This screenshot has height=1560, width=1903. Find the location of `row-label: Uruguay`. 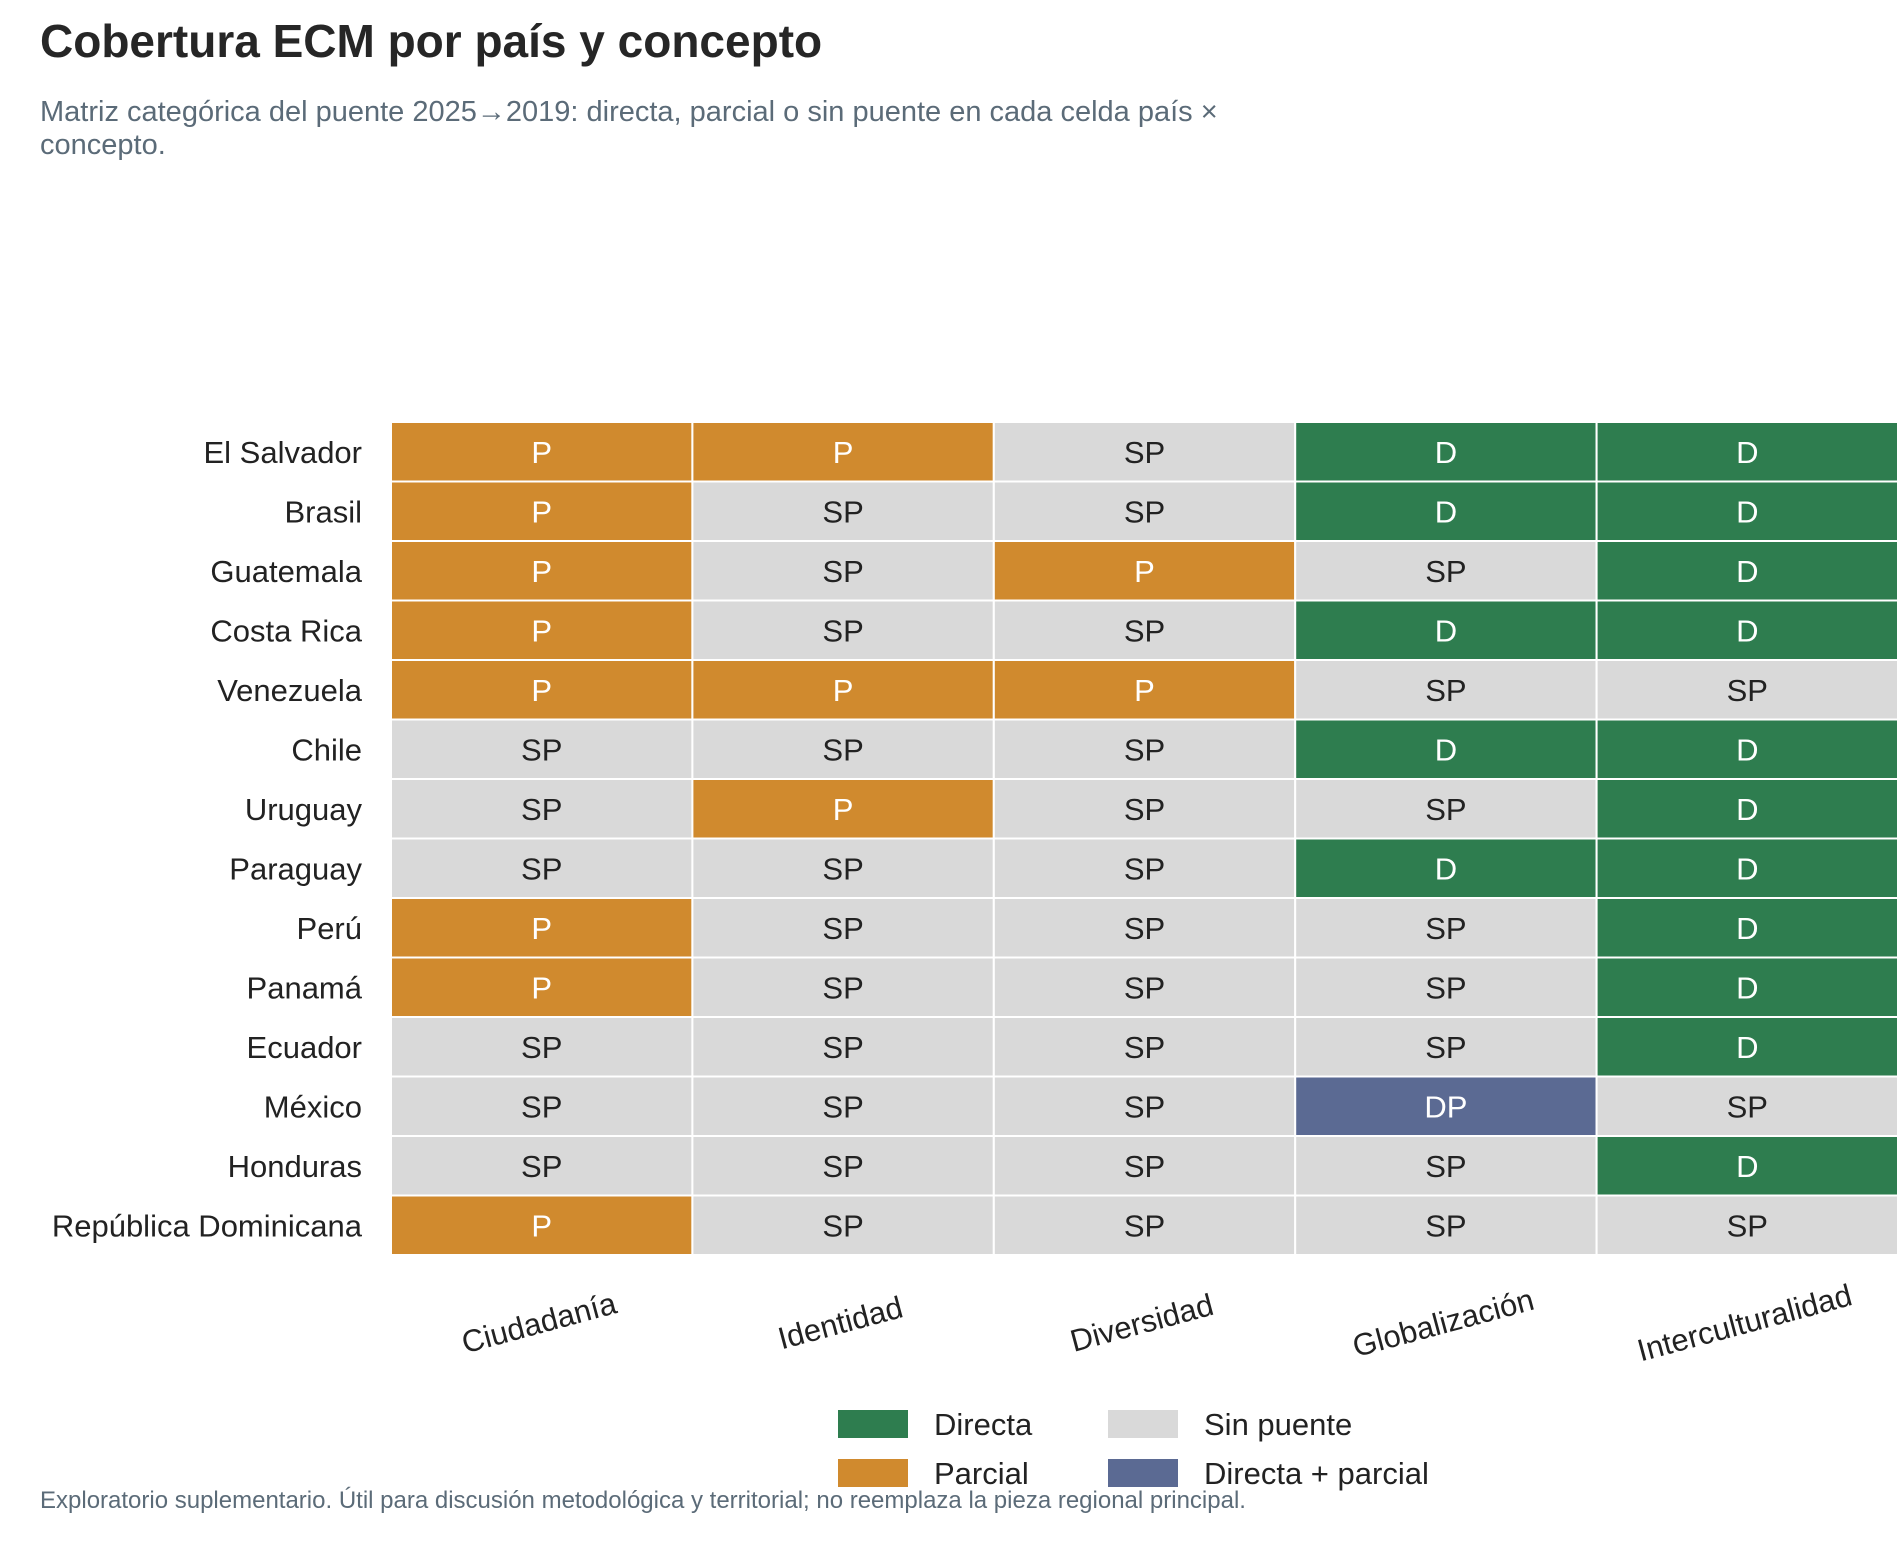

row-label: Uruguay is located at coordinates (304, 809).